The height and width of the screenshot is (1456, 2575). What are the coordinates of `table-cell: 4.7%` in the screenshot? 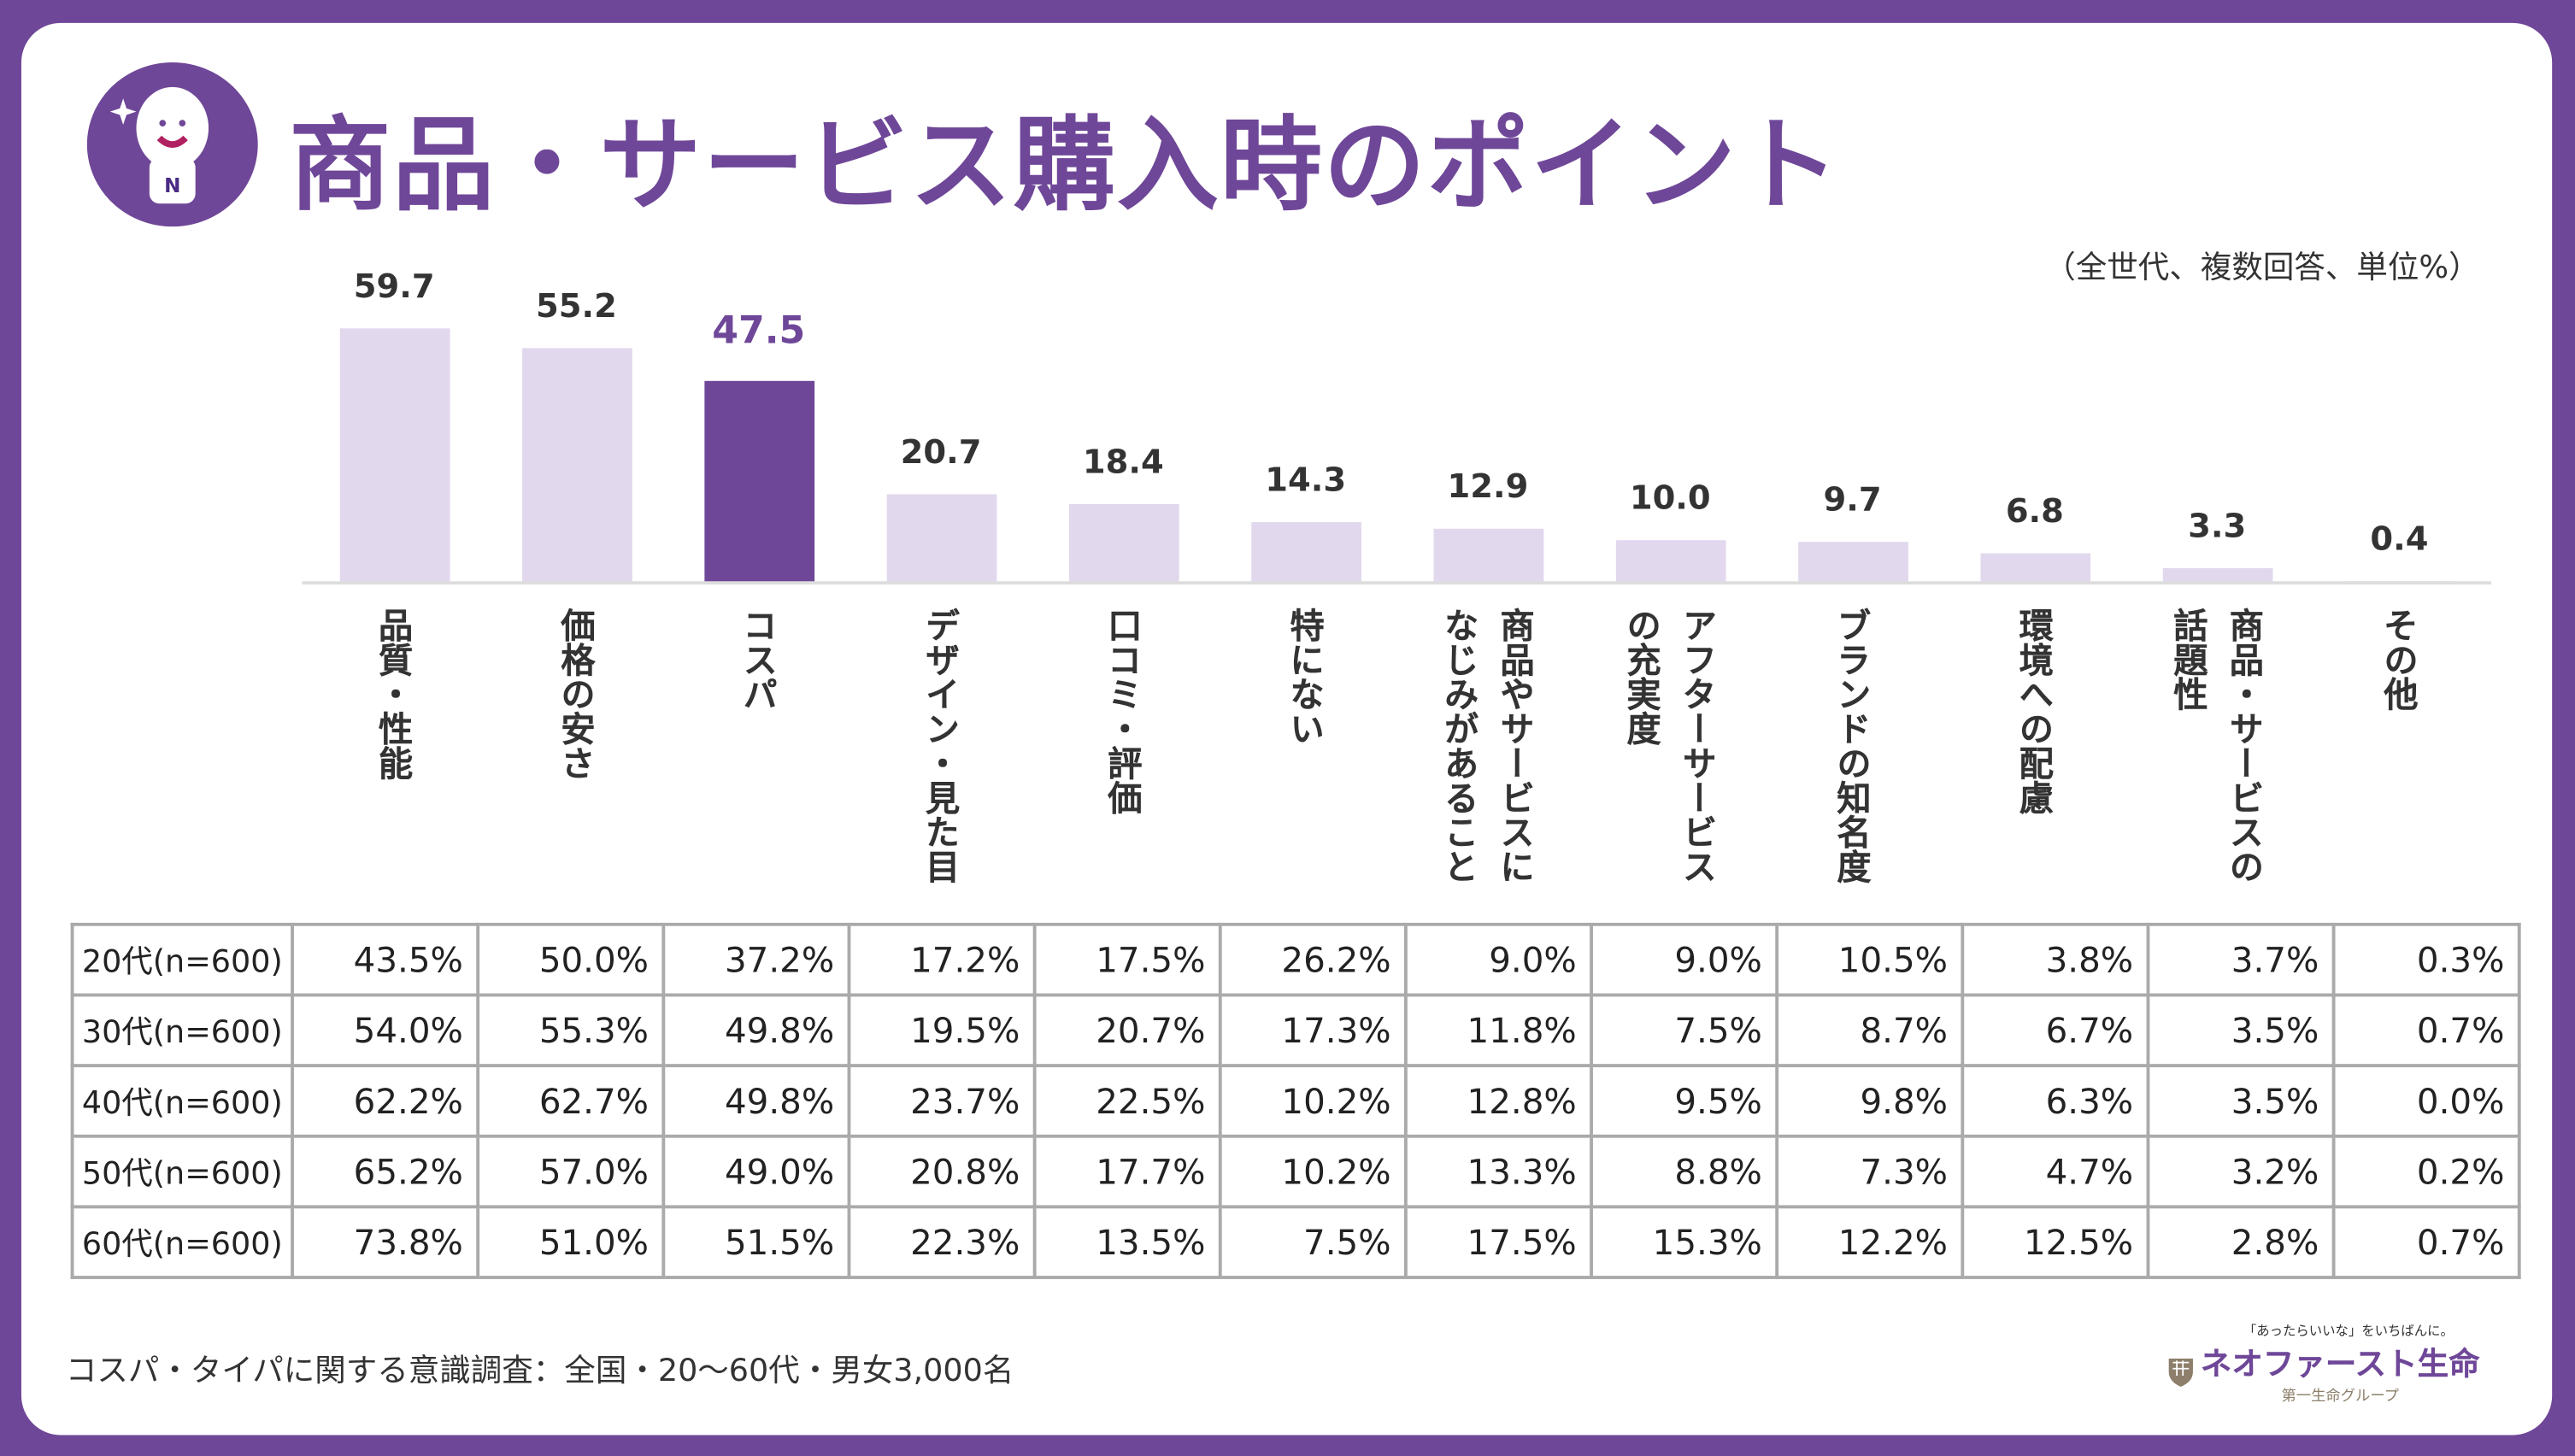 It's located at (2055, 1171).